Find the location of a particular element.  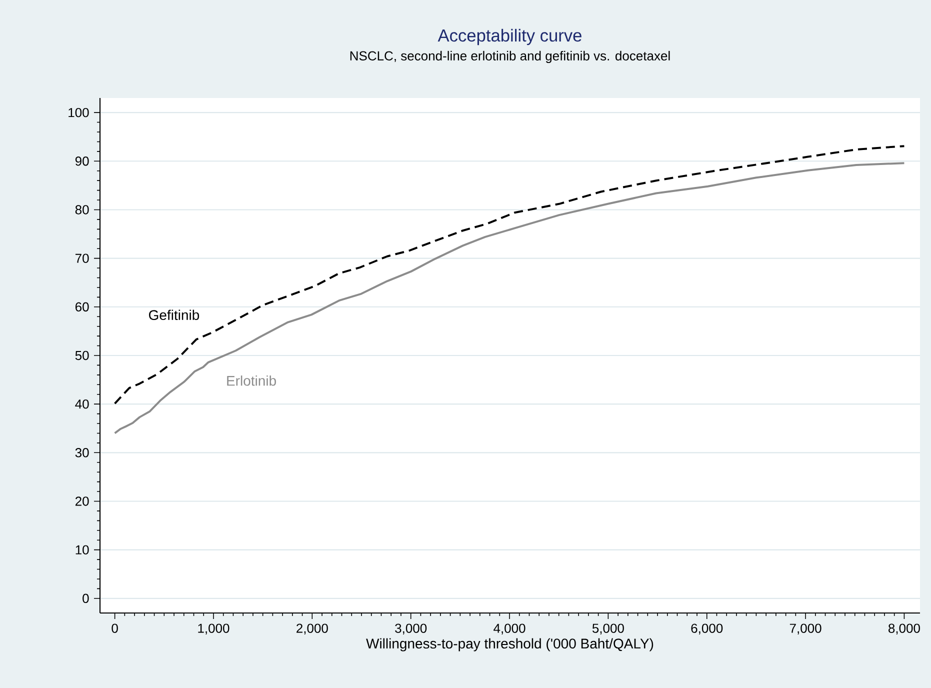

series-label: Erlotinib is located at coordinates (251, 380).